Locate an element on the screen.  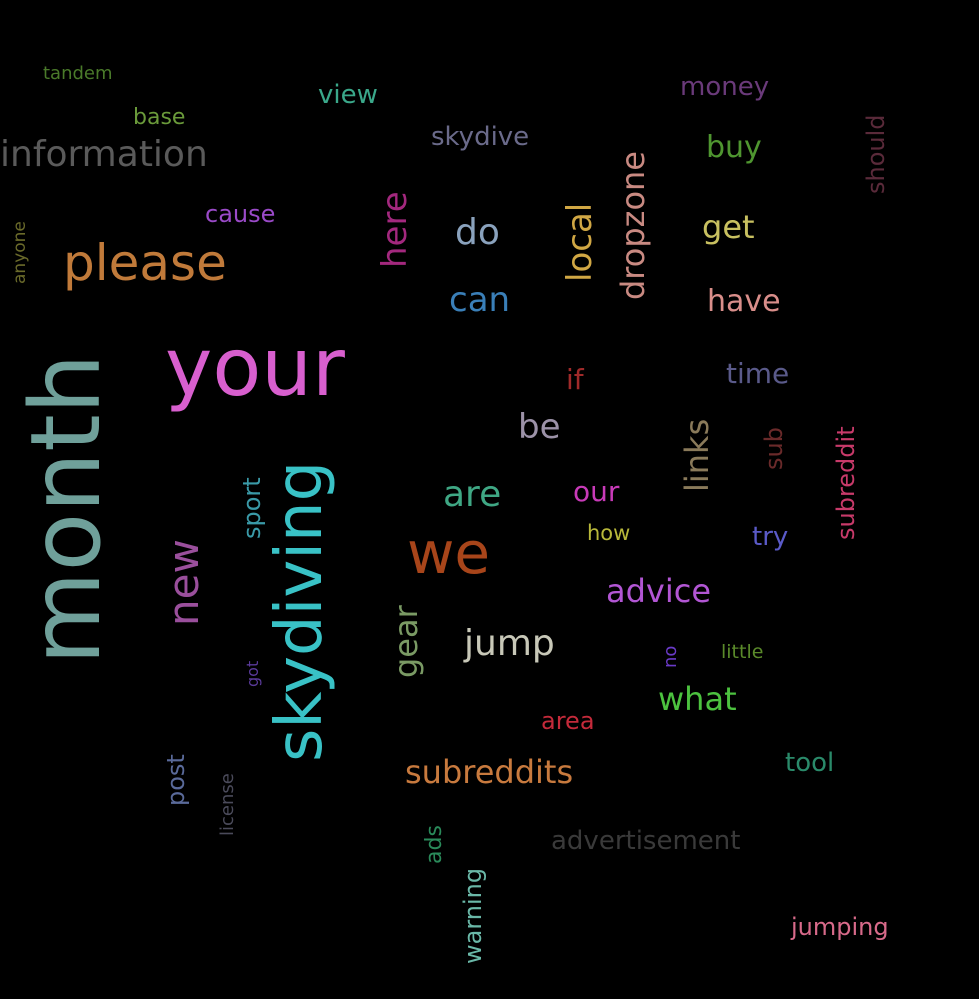
word-if: if is located at coordinates (575, 379).